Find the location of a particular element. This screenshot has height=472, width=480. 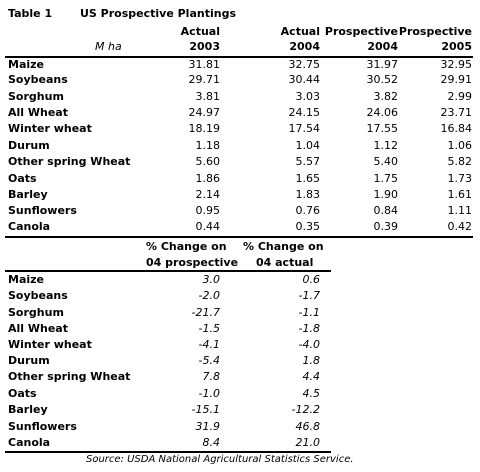

top-cell: 5.82 is located at coordinates (460, 161).